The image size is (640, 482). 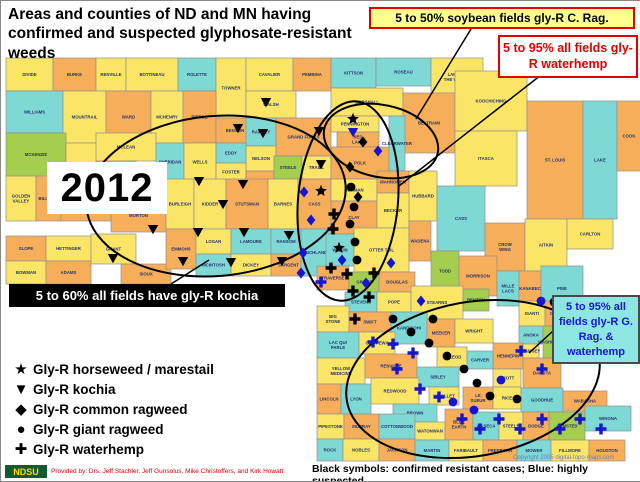 I want to click on county: ITASCA, so click(x=486, y=158).